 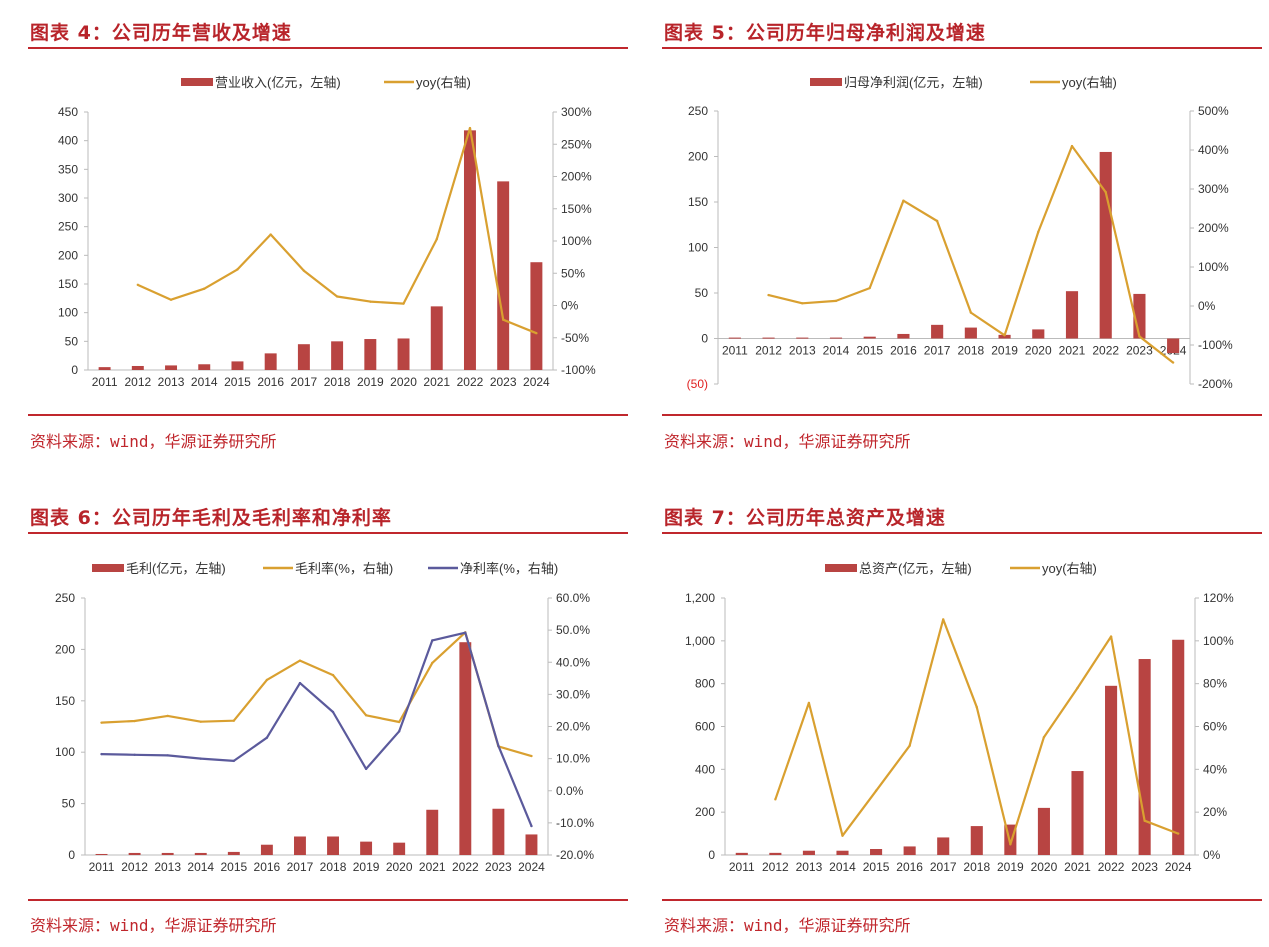 I want to click on right-tick-label: -10.0%, so click(x=575, y=823).